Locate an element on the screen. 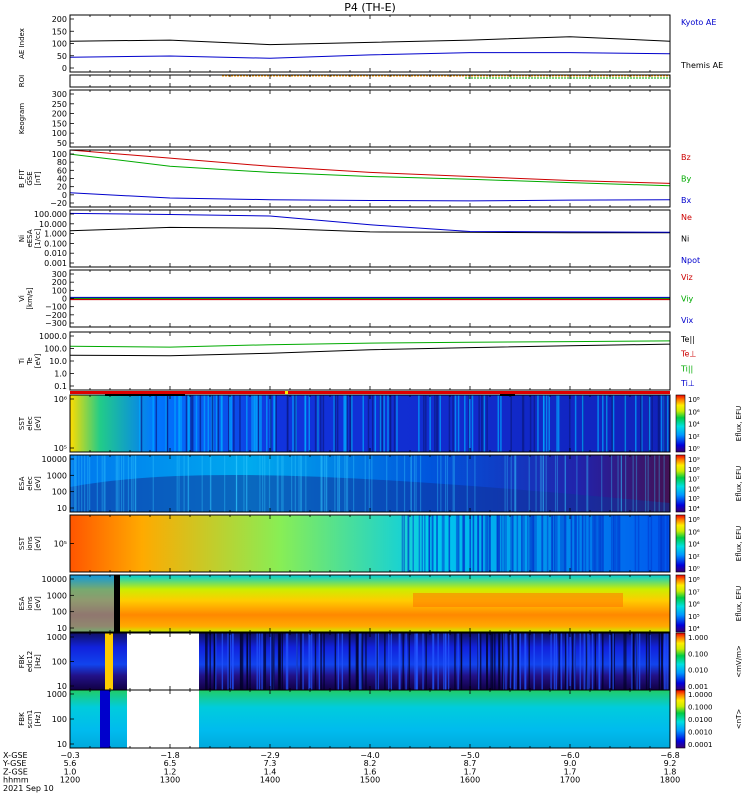 The width and height of the screenshot is (750, 800). y-tick-label: 250 is located at coordinates (59, 104).